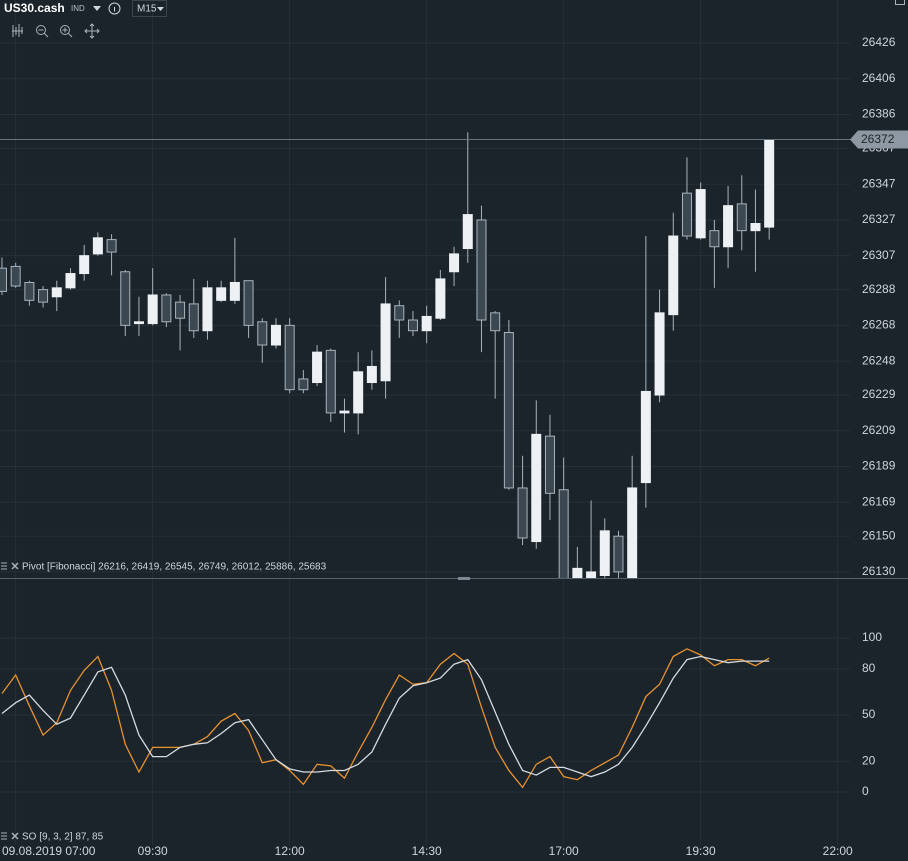 This screenshot has height=861, width=908. Describe the element at coordinates (869, 668) in the screenshot. I see `y-tick-label: 80` at that location.